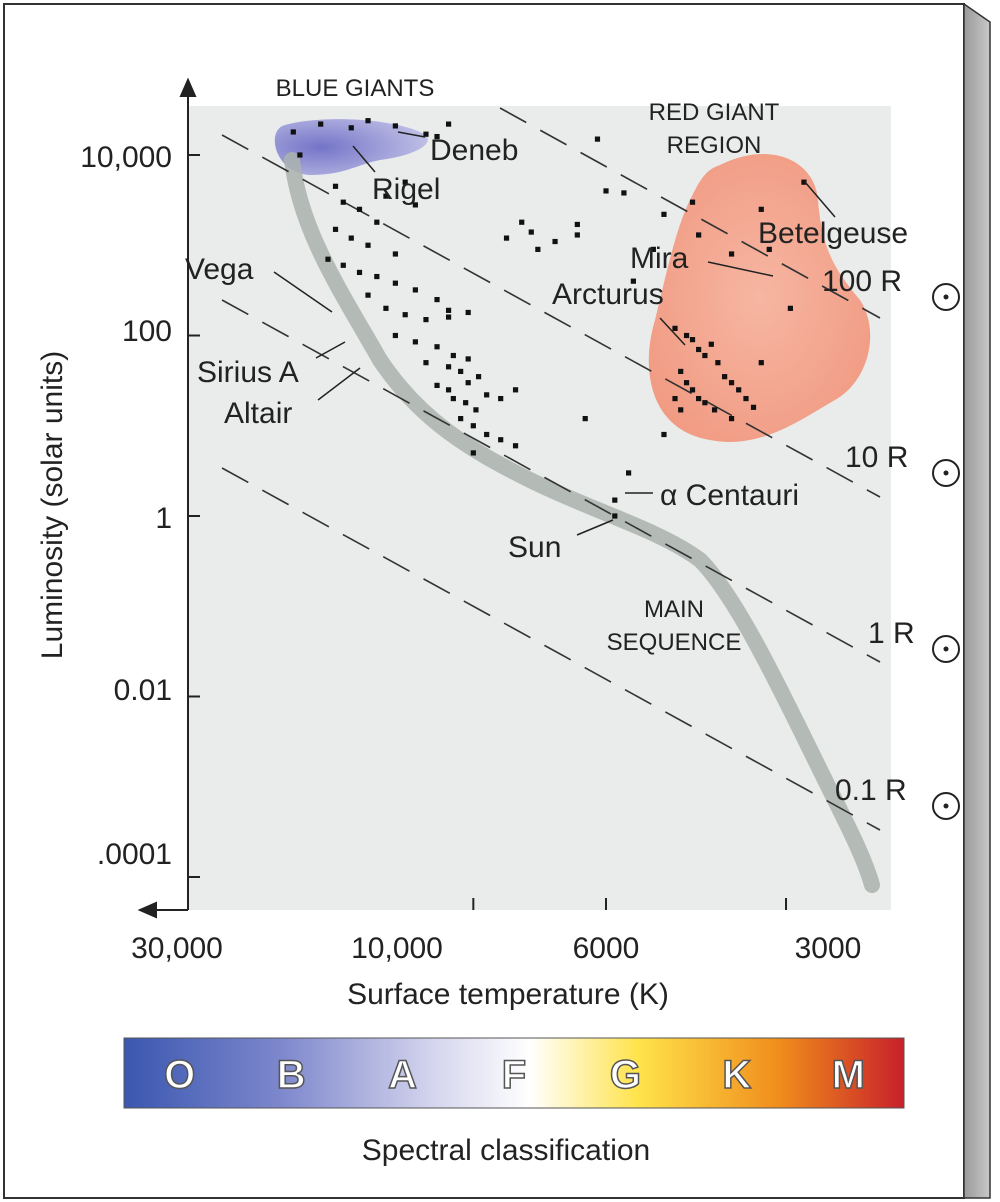  Describe the element at coordinates (608, 294) in the screenshot. I see `label-arcturus: Arcturus` at that location.